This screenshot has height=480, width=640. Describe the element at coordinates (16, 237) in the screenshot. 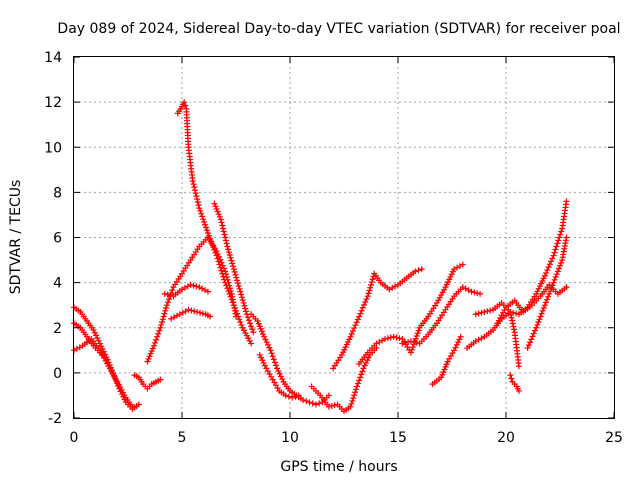

I see `y-axis-label: SDTVAR / TECUs` at that location.